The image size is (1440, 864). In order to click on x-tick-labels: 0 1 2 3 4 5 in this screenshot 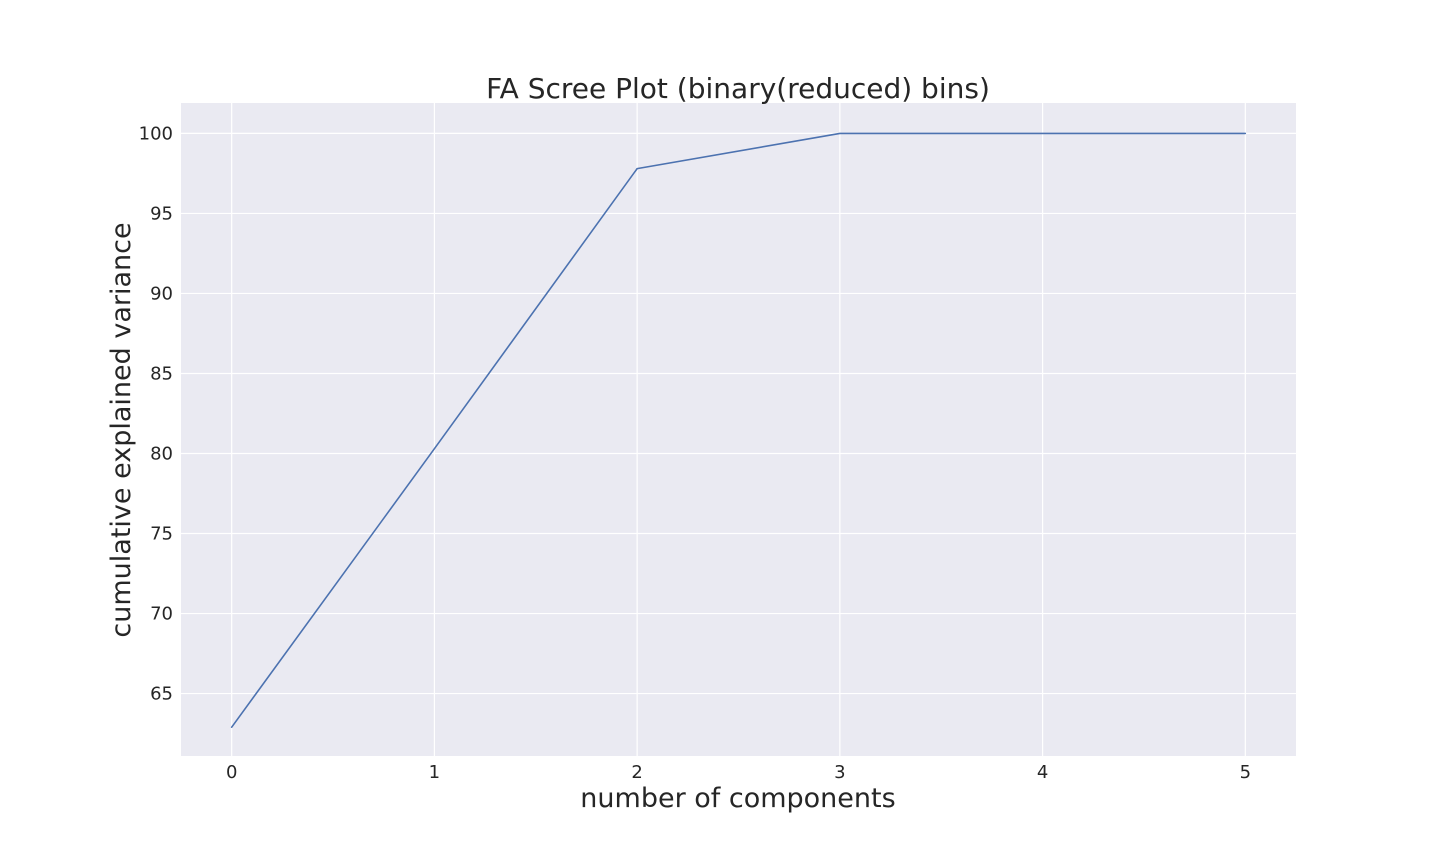, I will do `click(738, 772)`.